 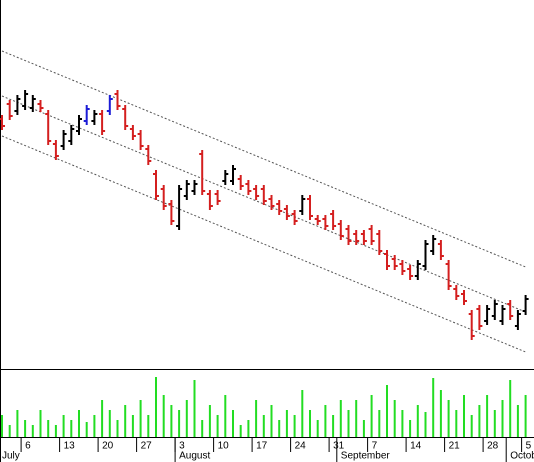 What do you see at coordinates (70, 446) in the screenshot?
I see `x-tick-label: 13` at bounding box center [70, 446].